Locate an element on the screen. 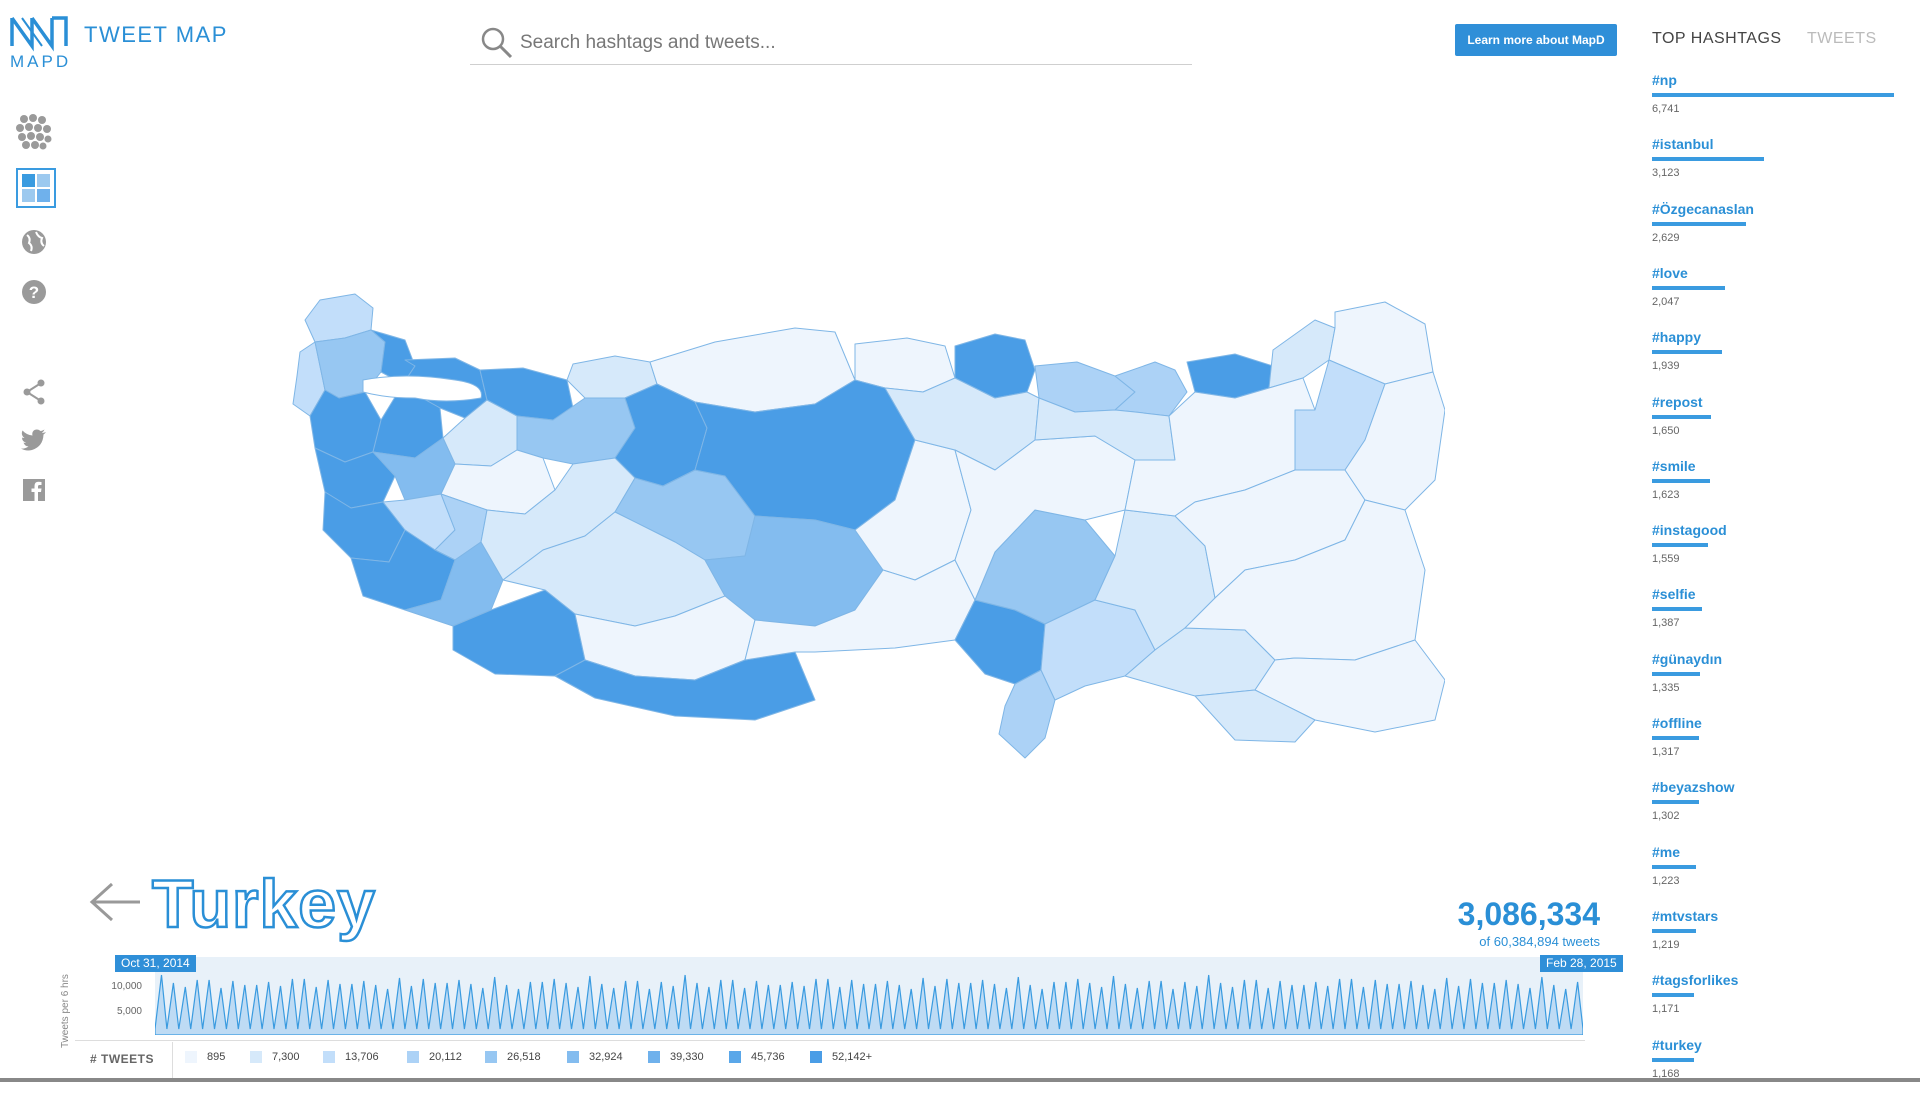  help-icon: ? is located at coordinates (34, 292).